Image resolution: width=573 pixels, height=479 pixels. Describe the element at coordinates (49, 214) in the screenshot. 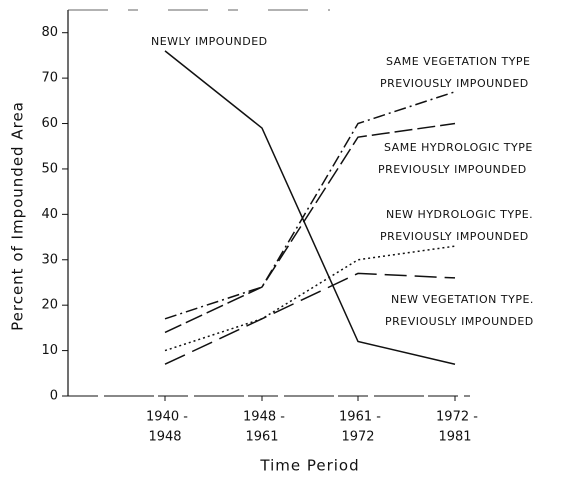

I see `y-tick-label: 40` at that location.